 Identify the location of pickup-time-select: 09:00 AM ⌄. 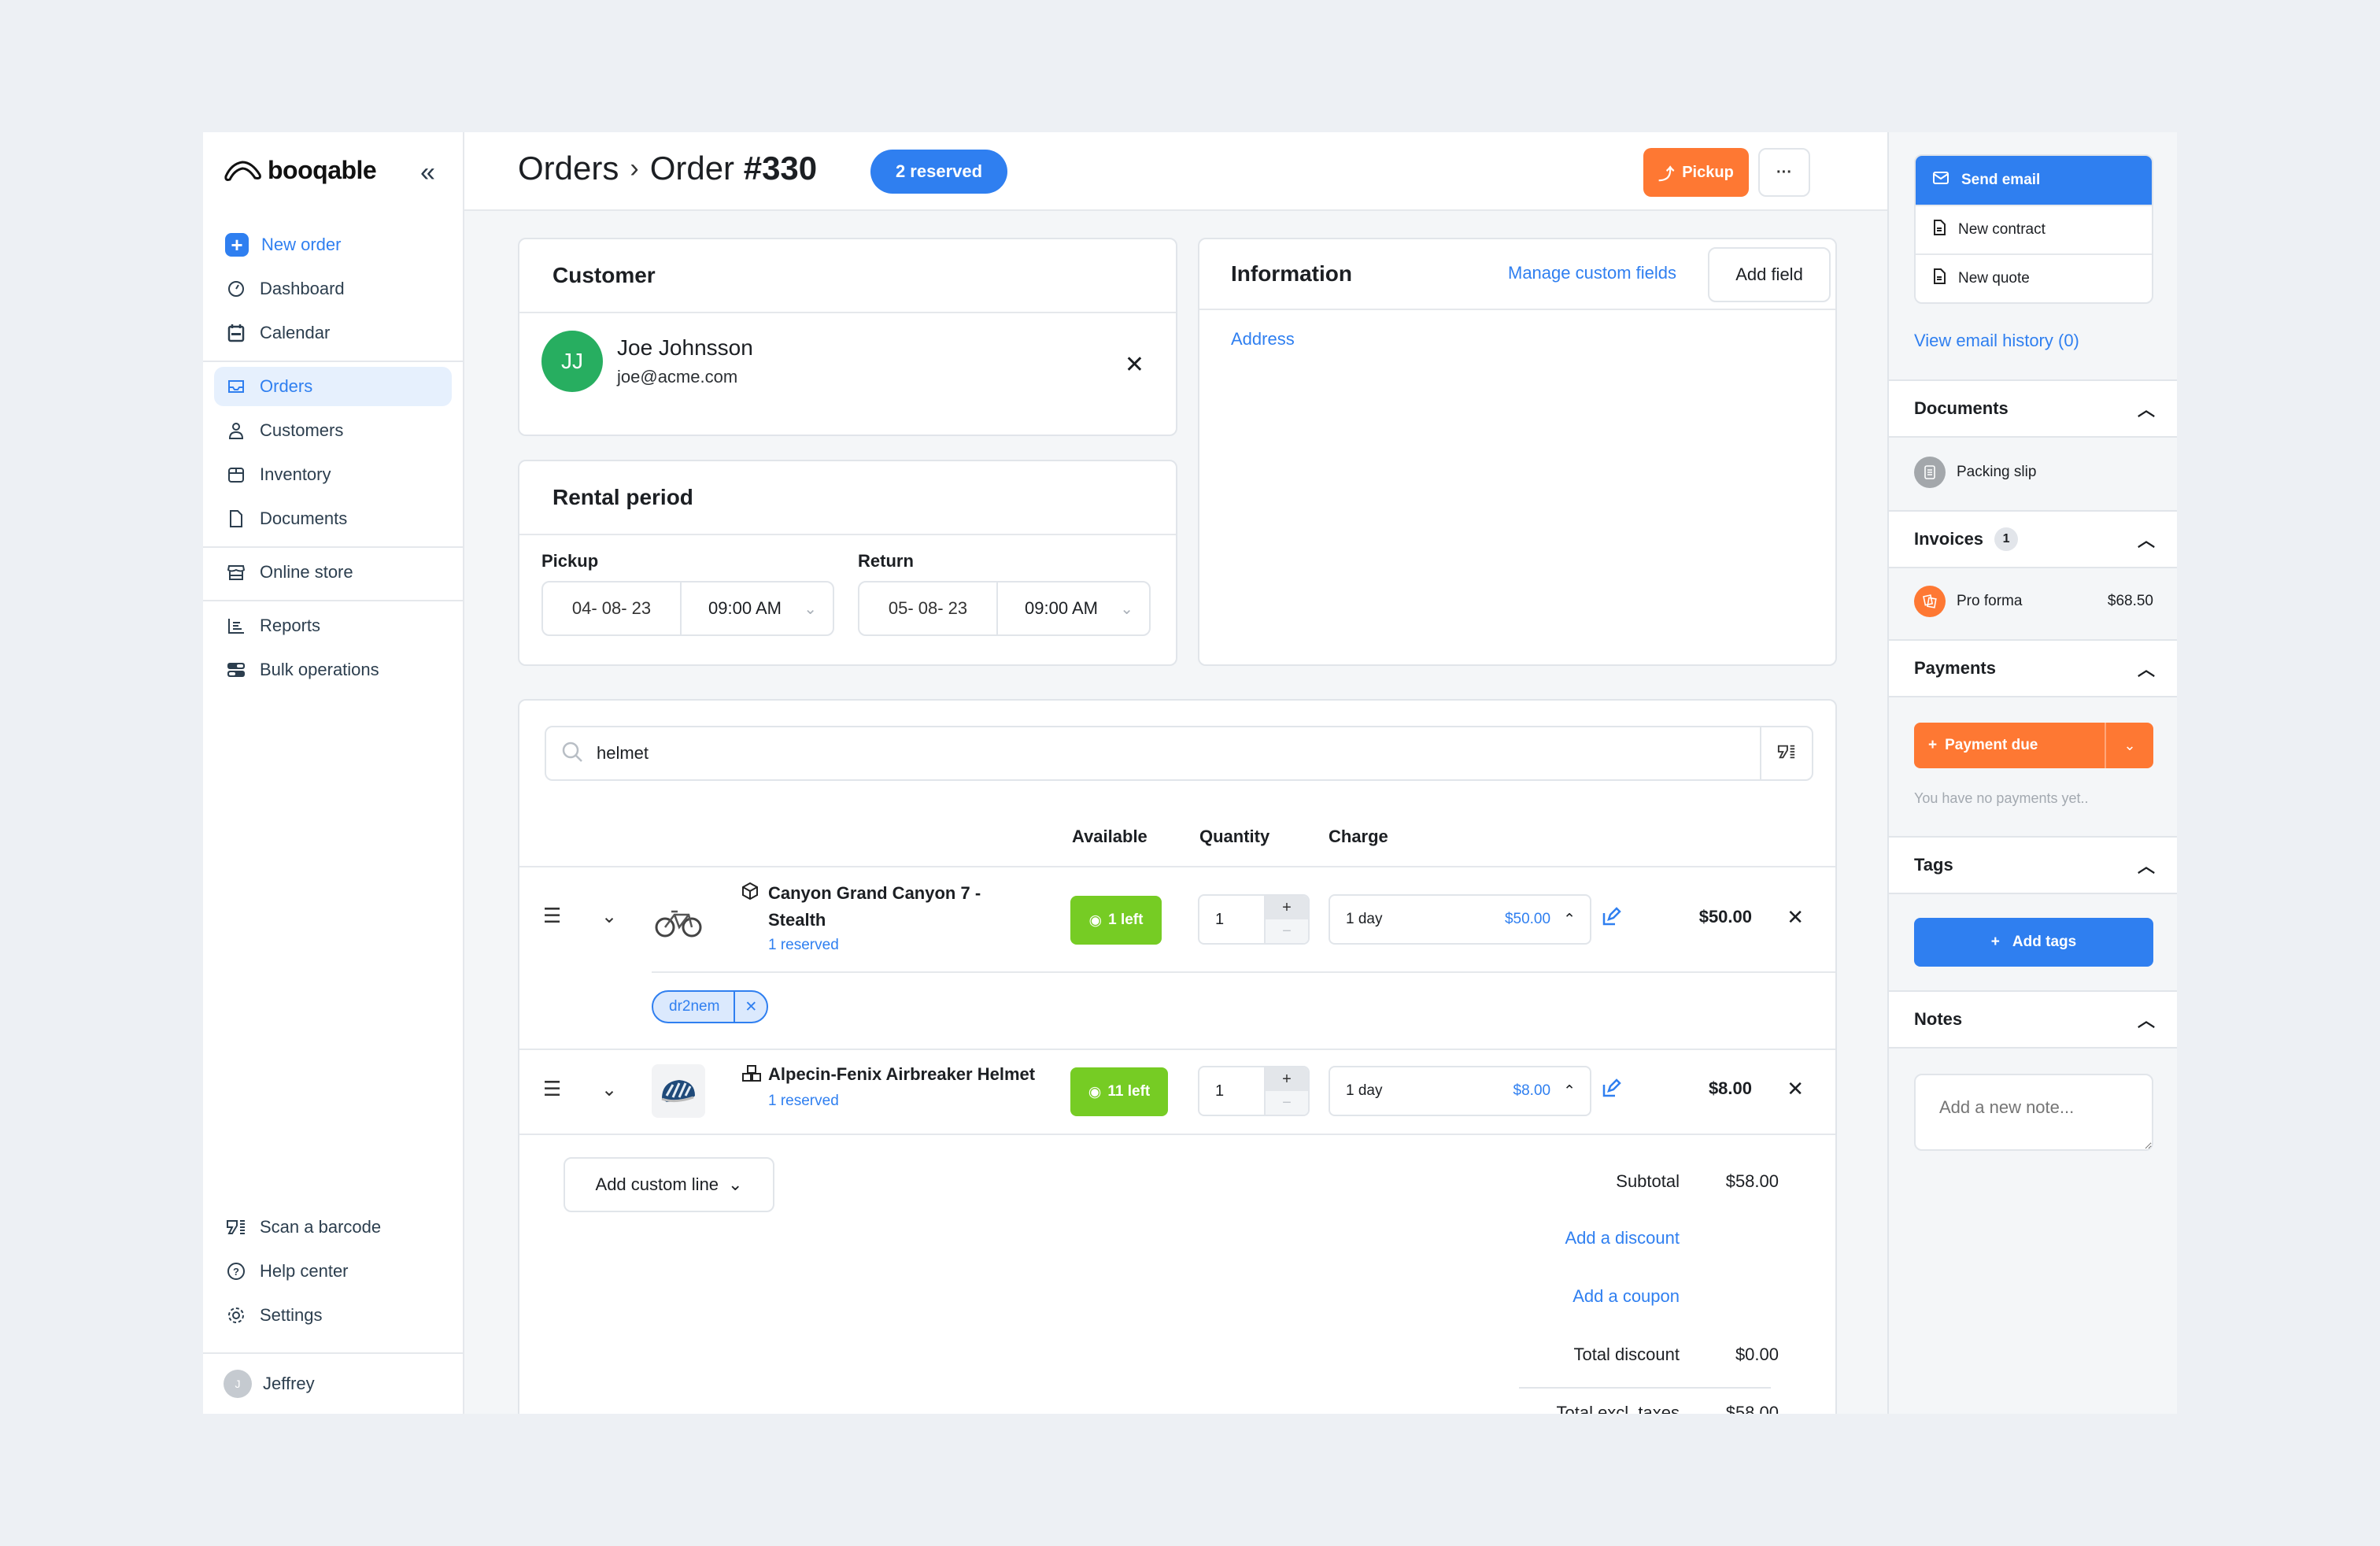
(757, 609).